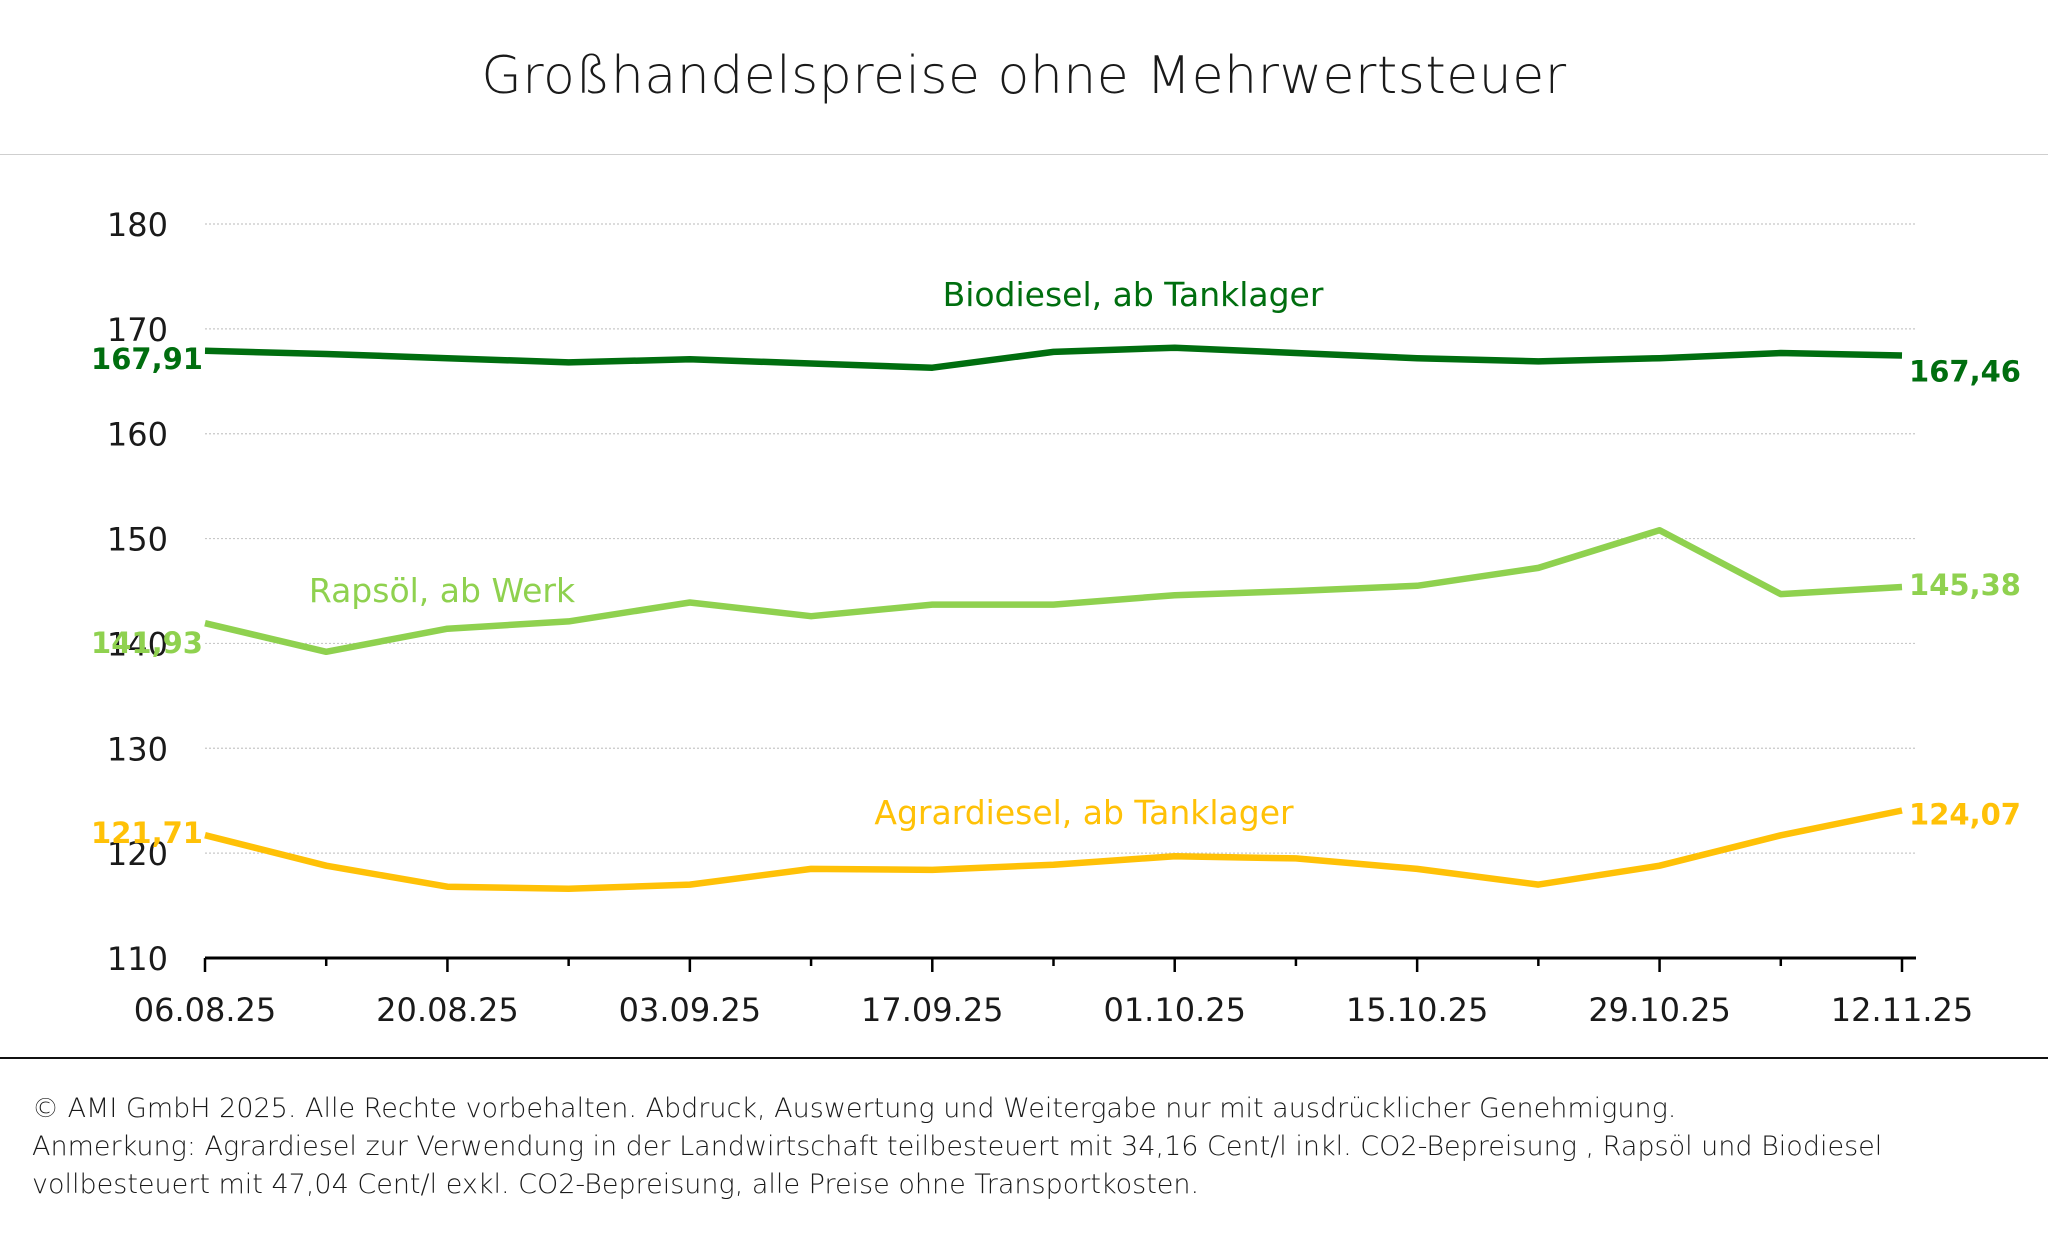 This screenshot has width=2048, height=1246. I want to click on x-tick-label-12.11.25: 12.11.25, so click(1902, 1010).